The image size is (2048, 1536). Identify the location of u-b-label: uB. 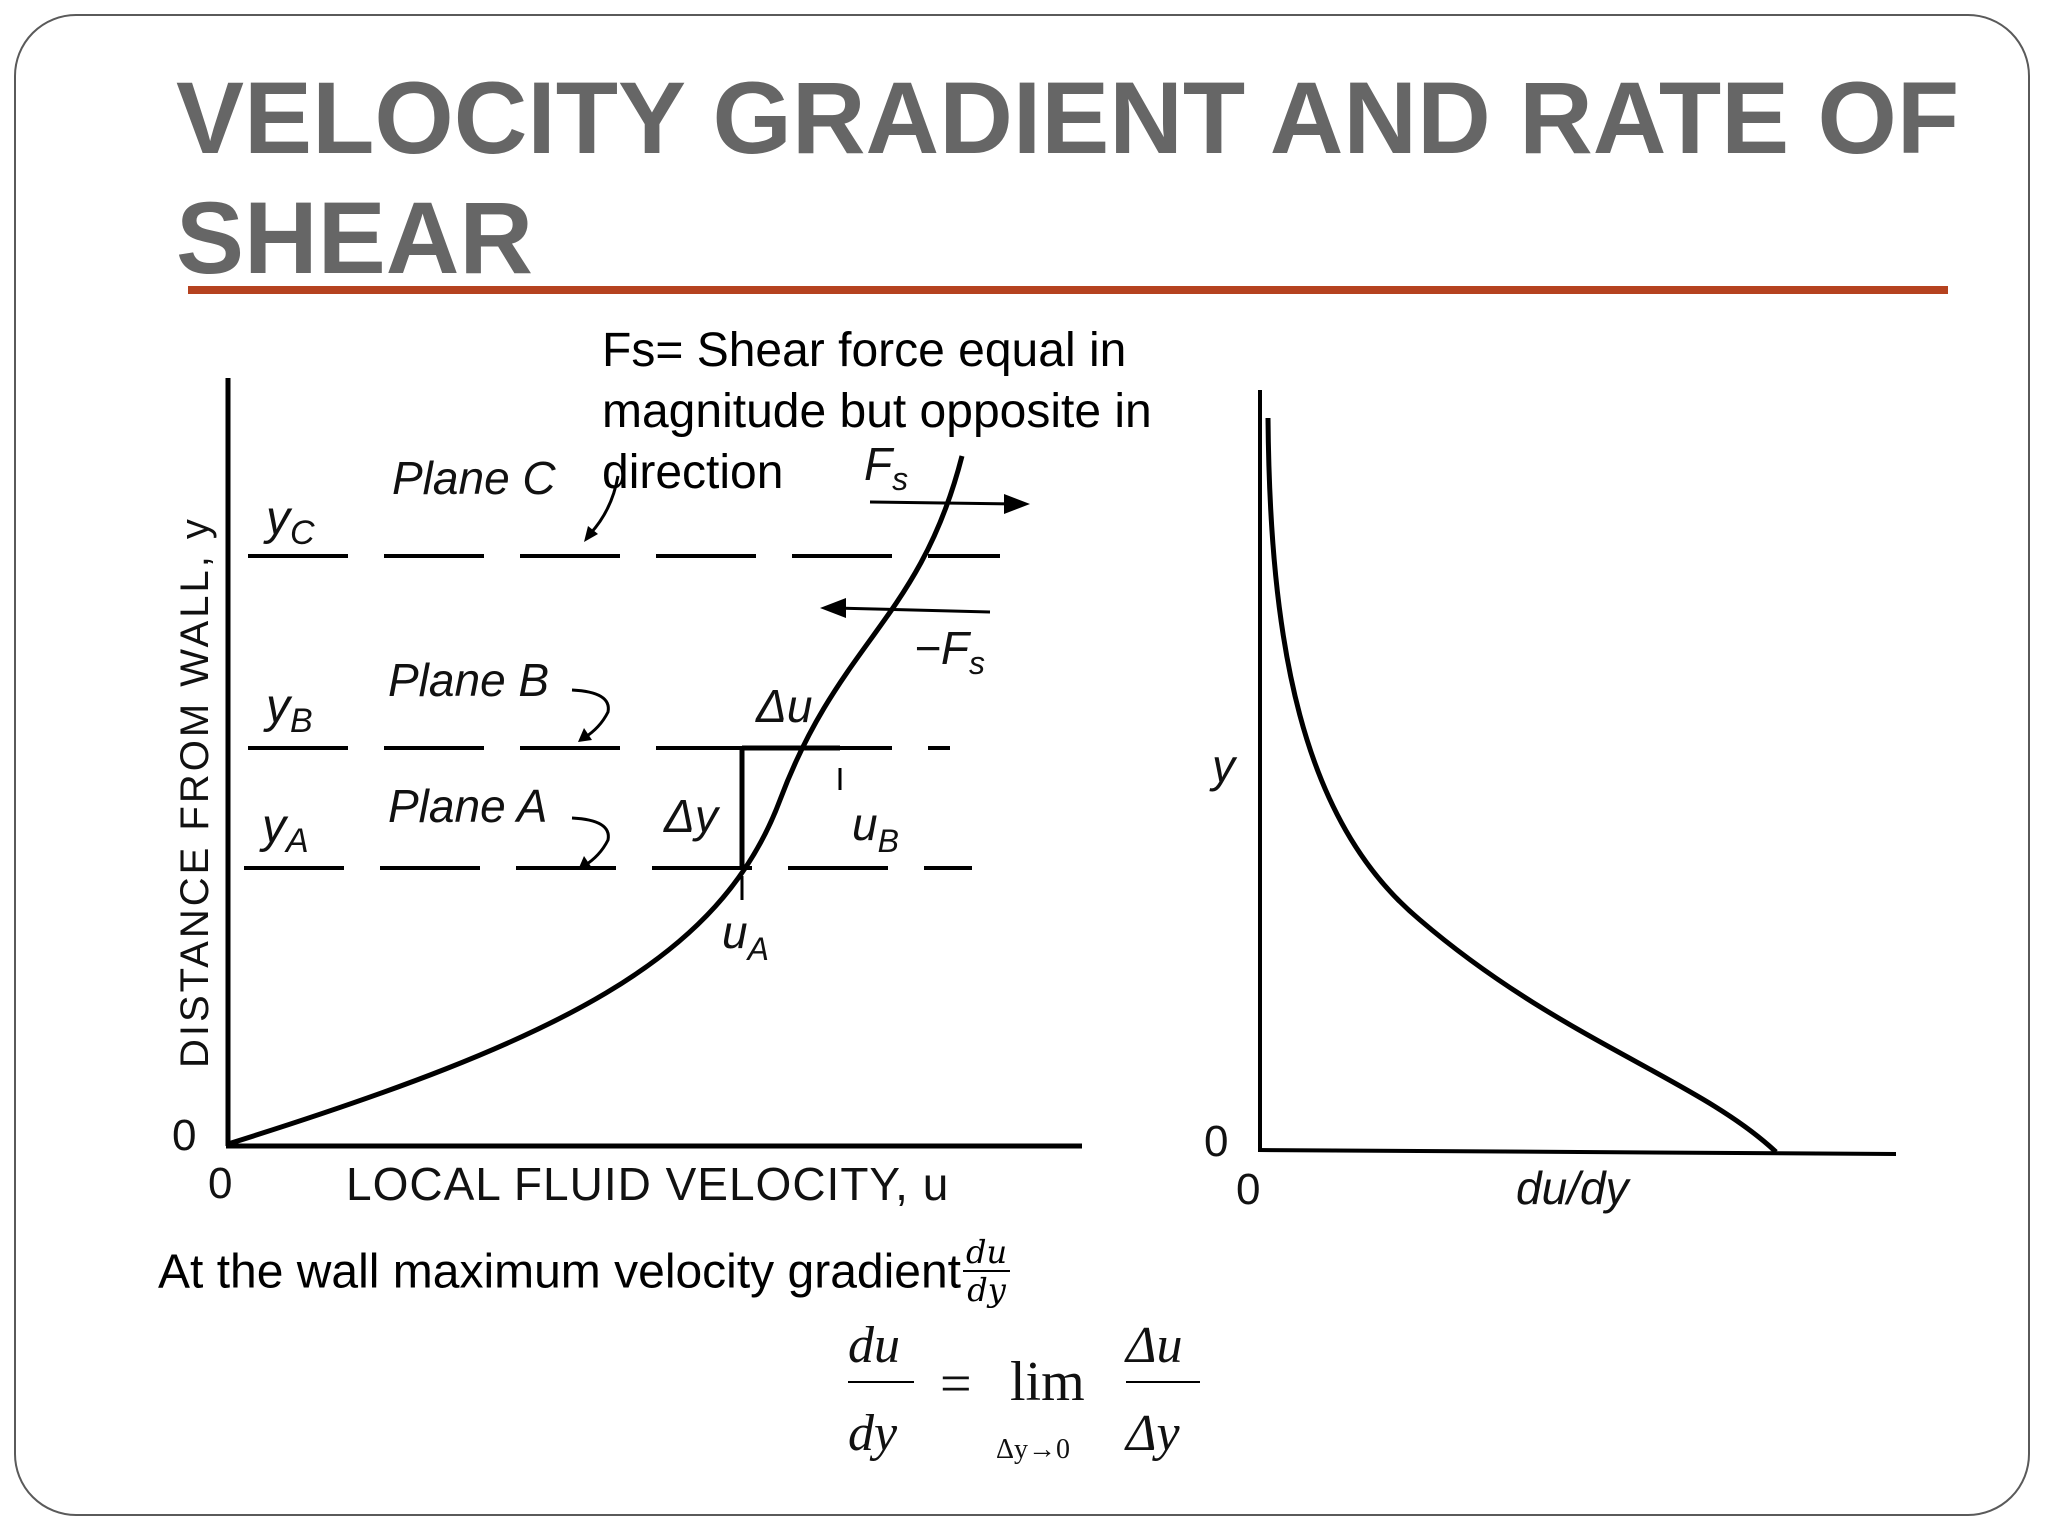
(875, 828).